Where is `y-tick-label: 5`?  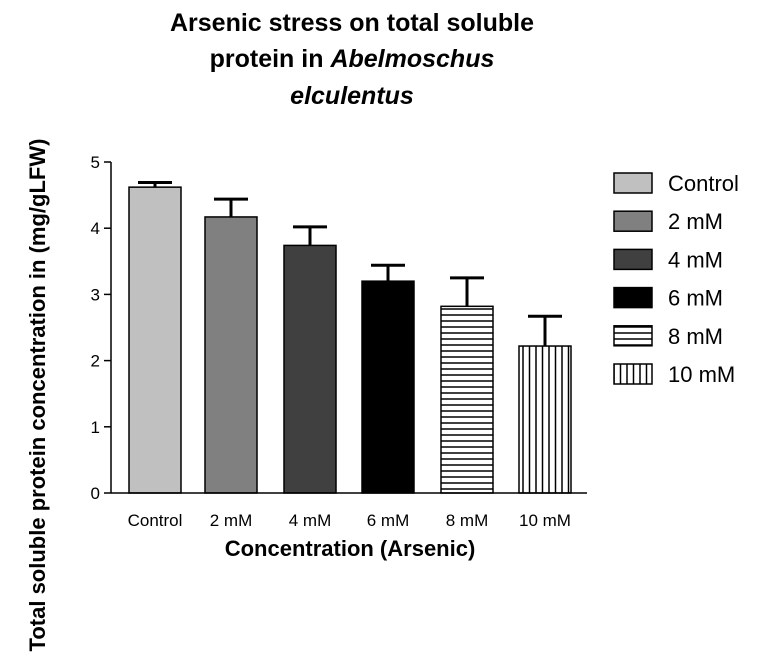 y-tick-label: 5 is located at coordinates (95, 162).